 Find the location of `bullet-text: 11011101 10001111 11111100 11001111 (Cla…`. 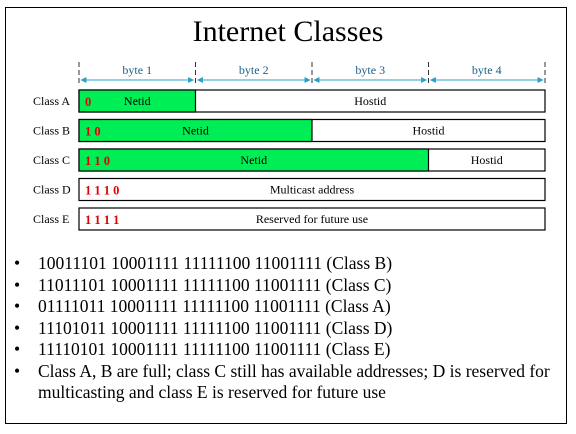

bullet-text: 11011101 10001111 11111100 11001111 (Cla… is located at coordinates (215, 284).